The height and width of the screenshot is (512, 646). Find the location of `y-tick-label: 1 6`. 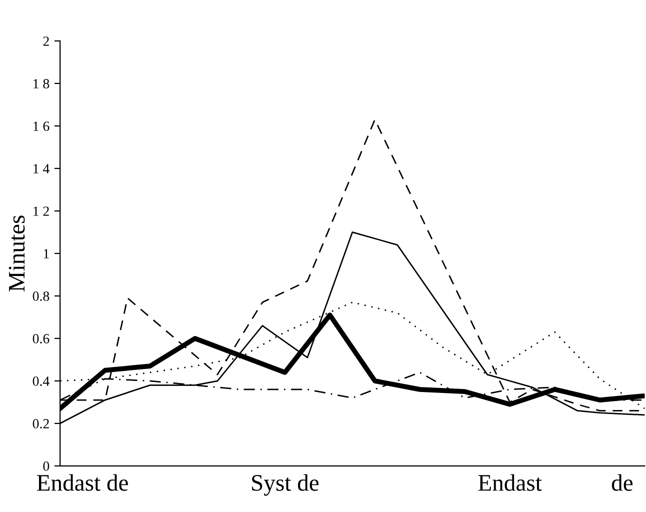

y-tick-label: 1 6 is located at coordinates (42, 126).